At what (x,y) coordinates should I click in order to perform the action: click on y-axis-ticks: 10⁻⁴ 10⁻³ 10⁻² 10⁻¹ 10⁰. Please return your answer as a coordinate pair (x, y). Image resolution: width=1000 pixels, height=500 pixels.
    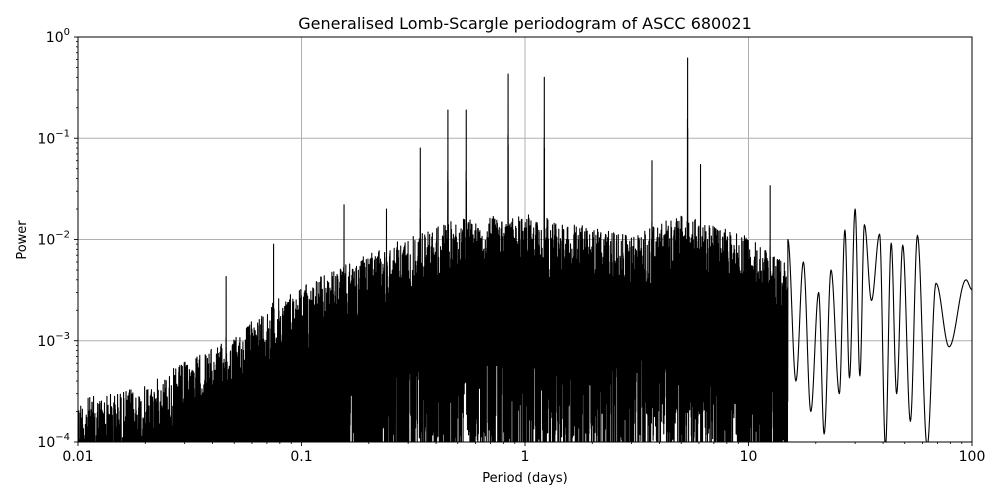
    Looking at the image, I should click on (57, 239).